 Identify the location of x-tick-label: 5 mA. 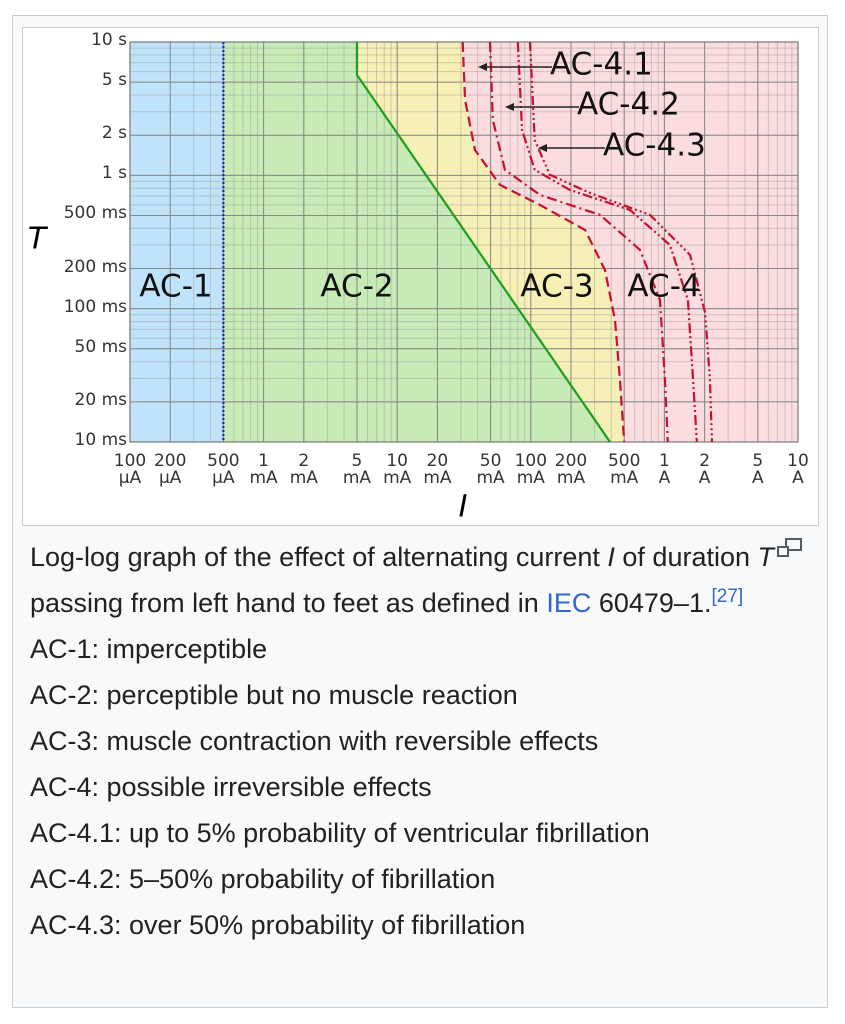
(357, 469).